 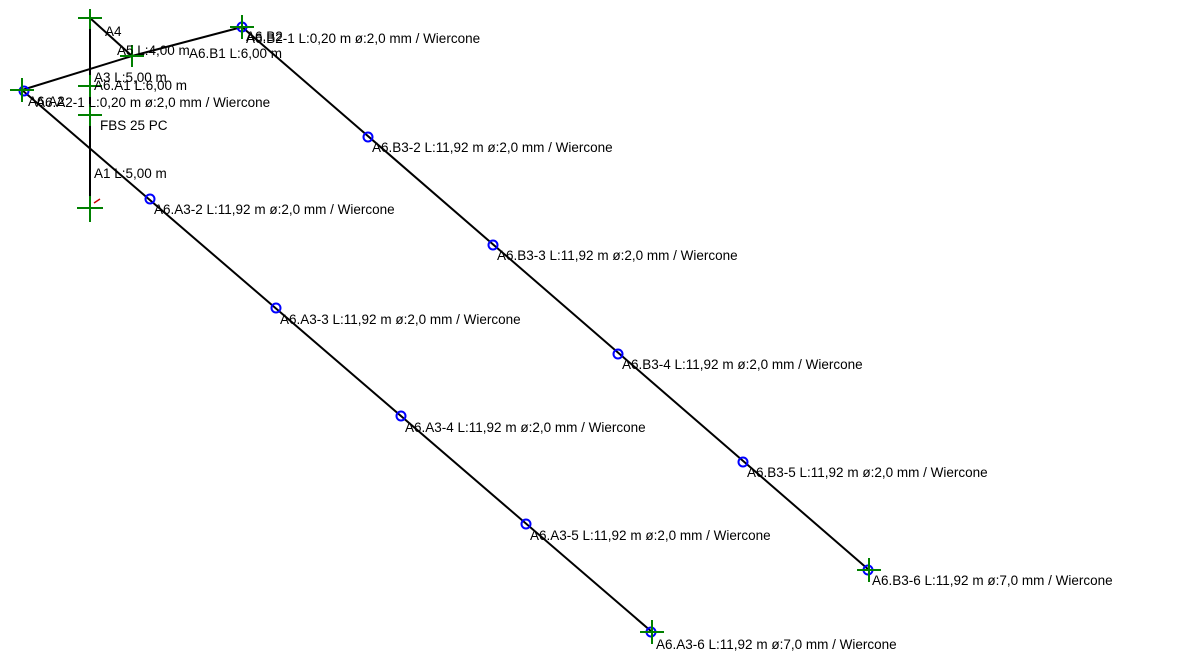 I want to click on label-a3-6: A6.A3-6 L:11,92 m ø:7,0 mm / Wiercone, so click(x=776, y=644).